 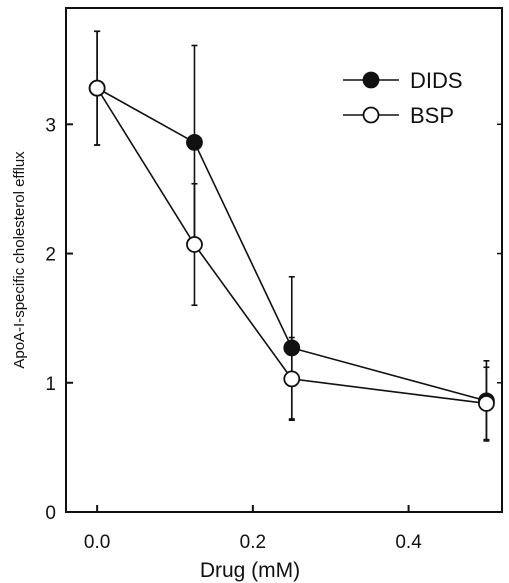 I want to click on legend-label: DIDS, so click(x=436, y=80).